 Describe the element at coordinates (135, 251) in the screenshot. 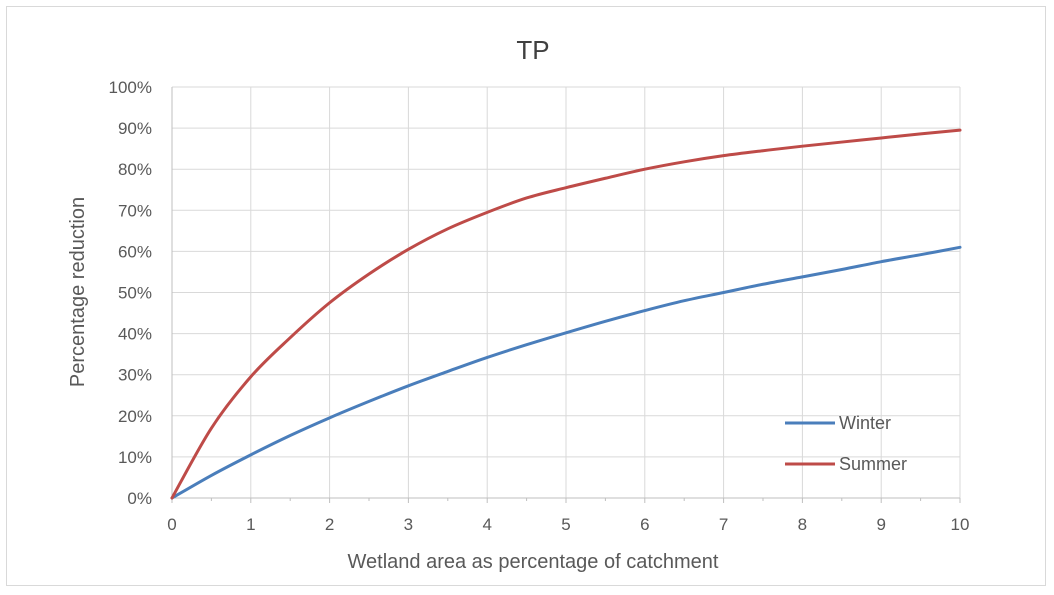

I see `y-tick-label: 60%` at that location.